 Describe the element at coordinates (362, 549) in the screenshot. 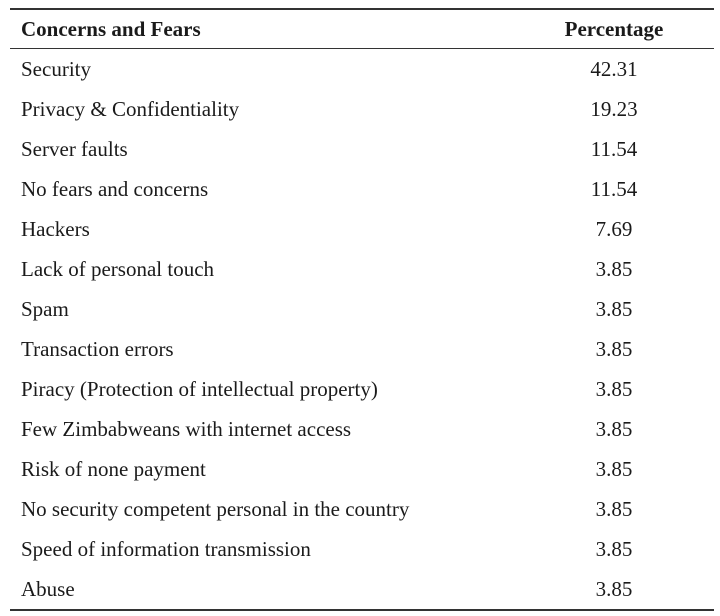

I see `table-row: Speed of information transmission 3.85` at that location.